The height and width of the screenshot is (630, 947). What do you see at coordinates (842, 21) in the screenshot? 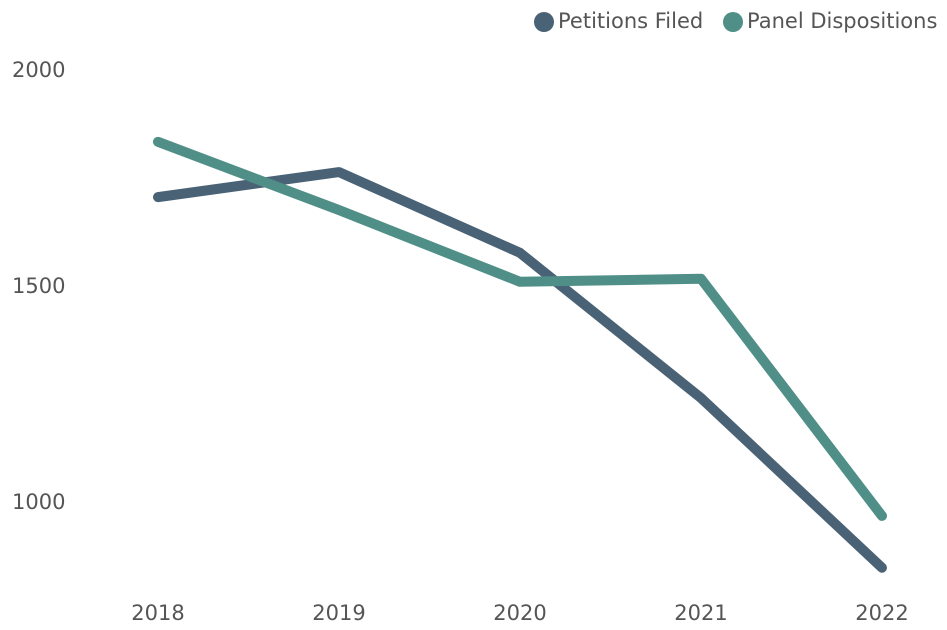
I see `legend-label: Panel Dispositions` at bounding box center [842, 21].